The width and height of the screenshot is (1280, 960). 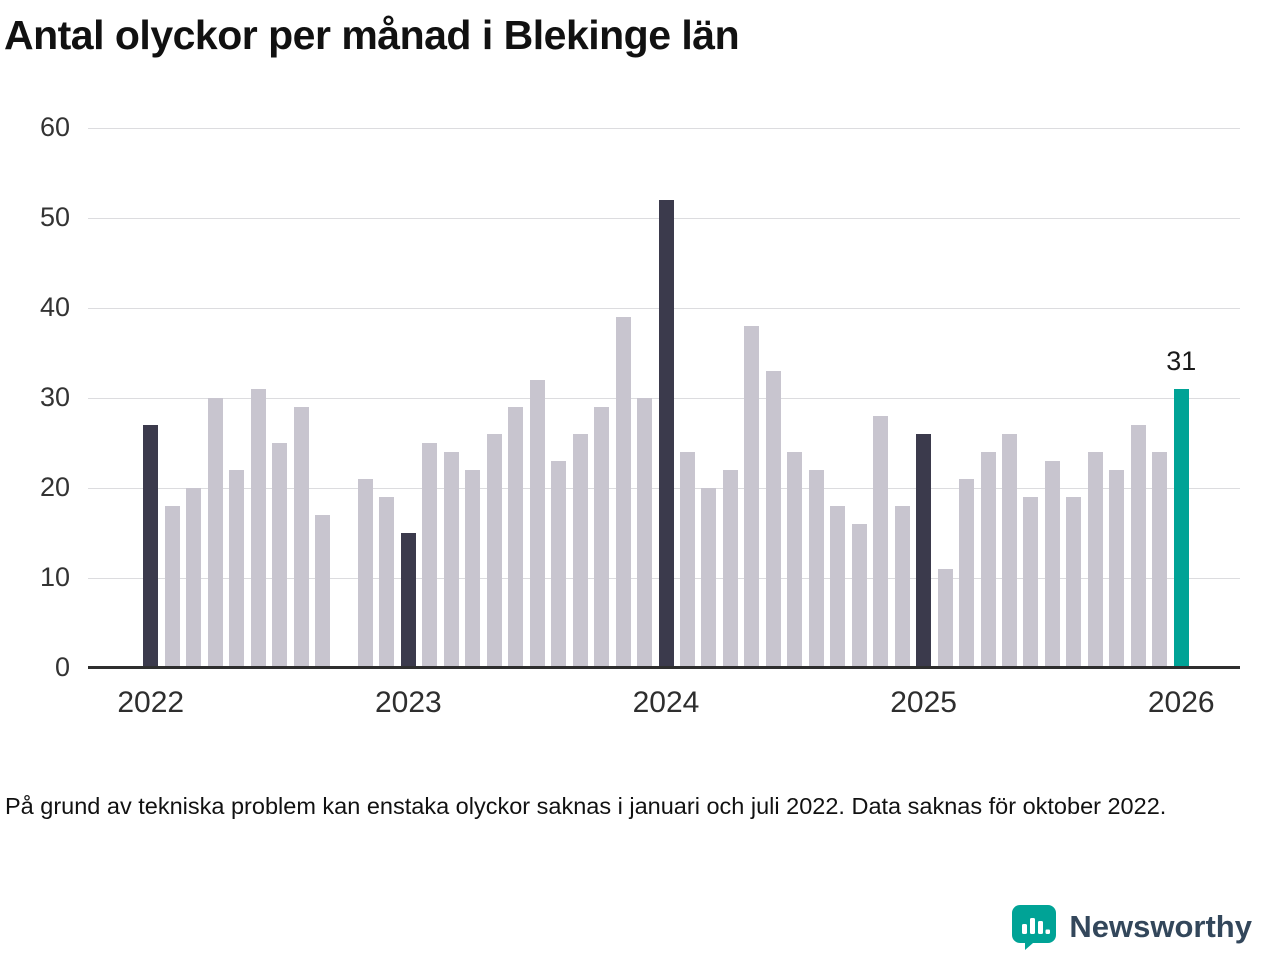 I want to click on y-tick-label-40: 40, so click(x=54, y=307).